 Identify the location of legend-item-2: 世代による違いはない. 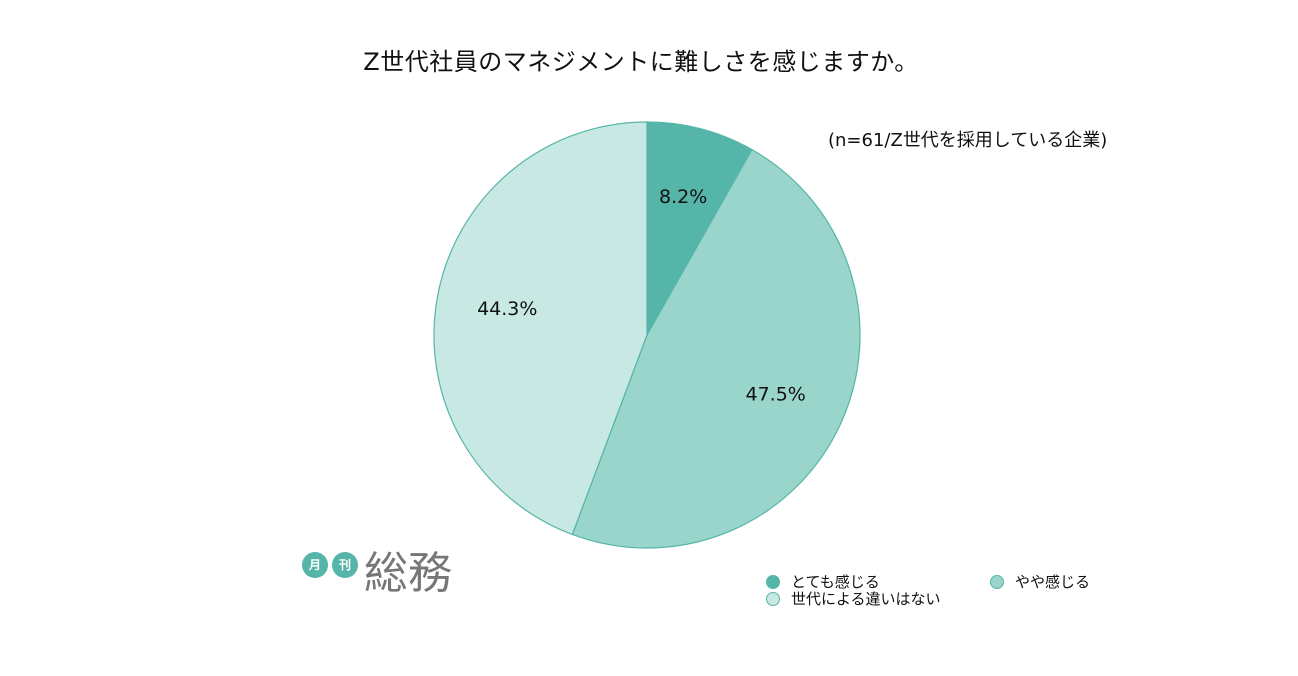
(853, 598).